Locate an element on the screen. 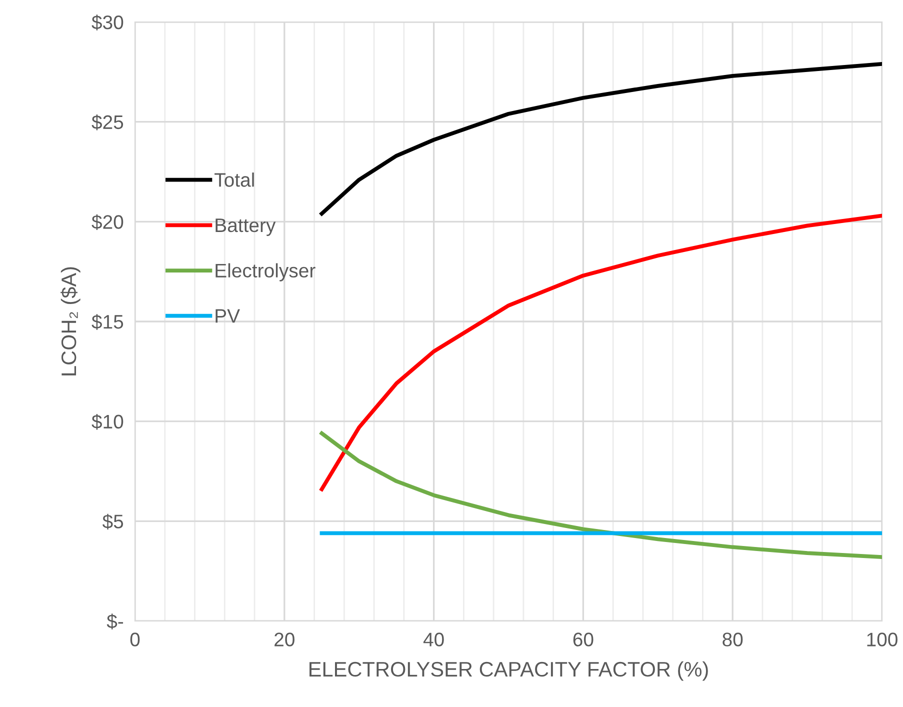  x-tick-label: 40 is located at coordinates (433, 639).